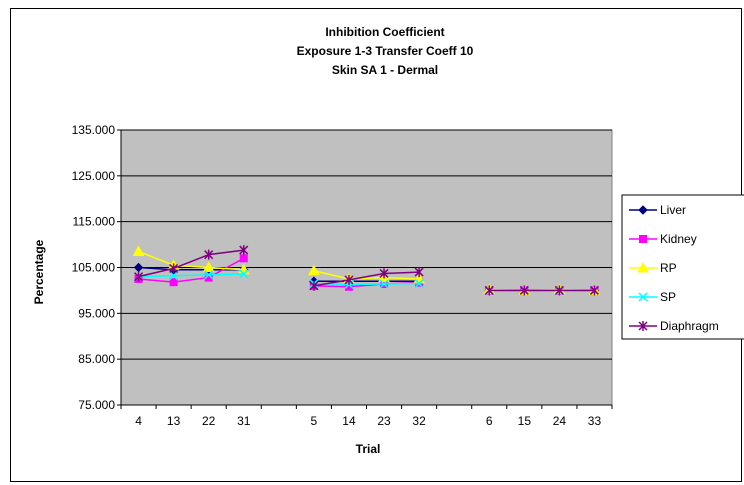 Image resolution: width=744 pixels, height=485 pixels. What do you see at coordinates (94, 222) in the screenshot?
I see `y-tick-label: 115.000` at bounding box center [94, 222].